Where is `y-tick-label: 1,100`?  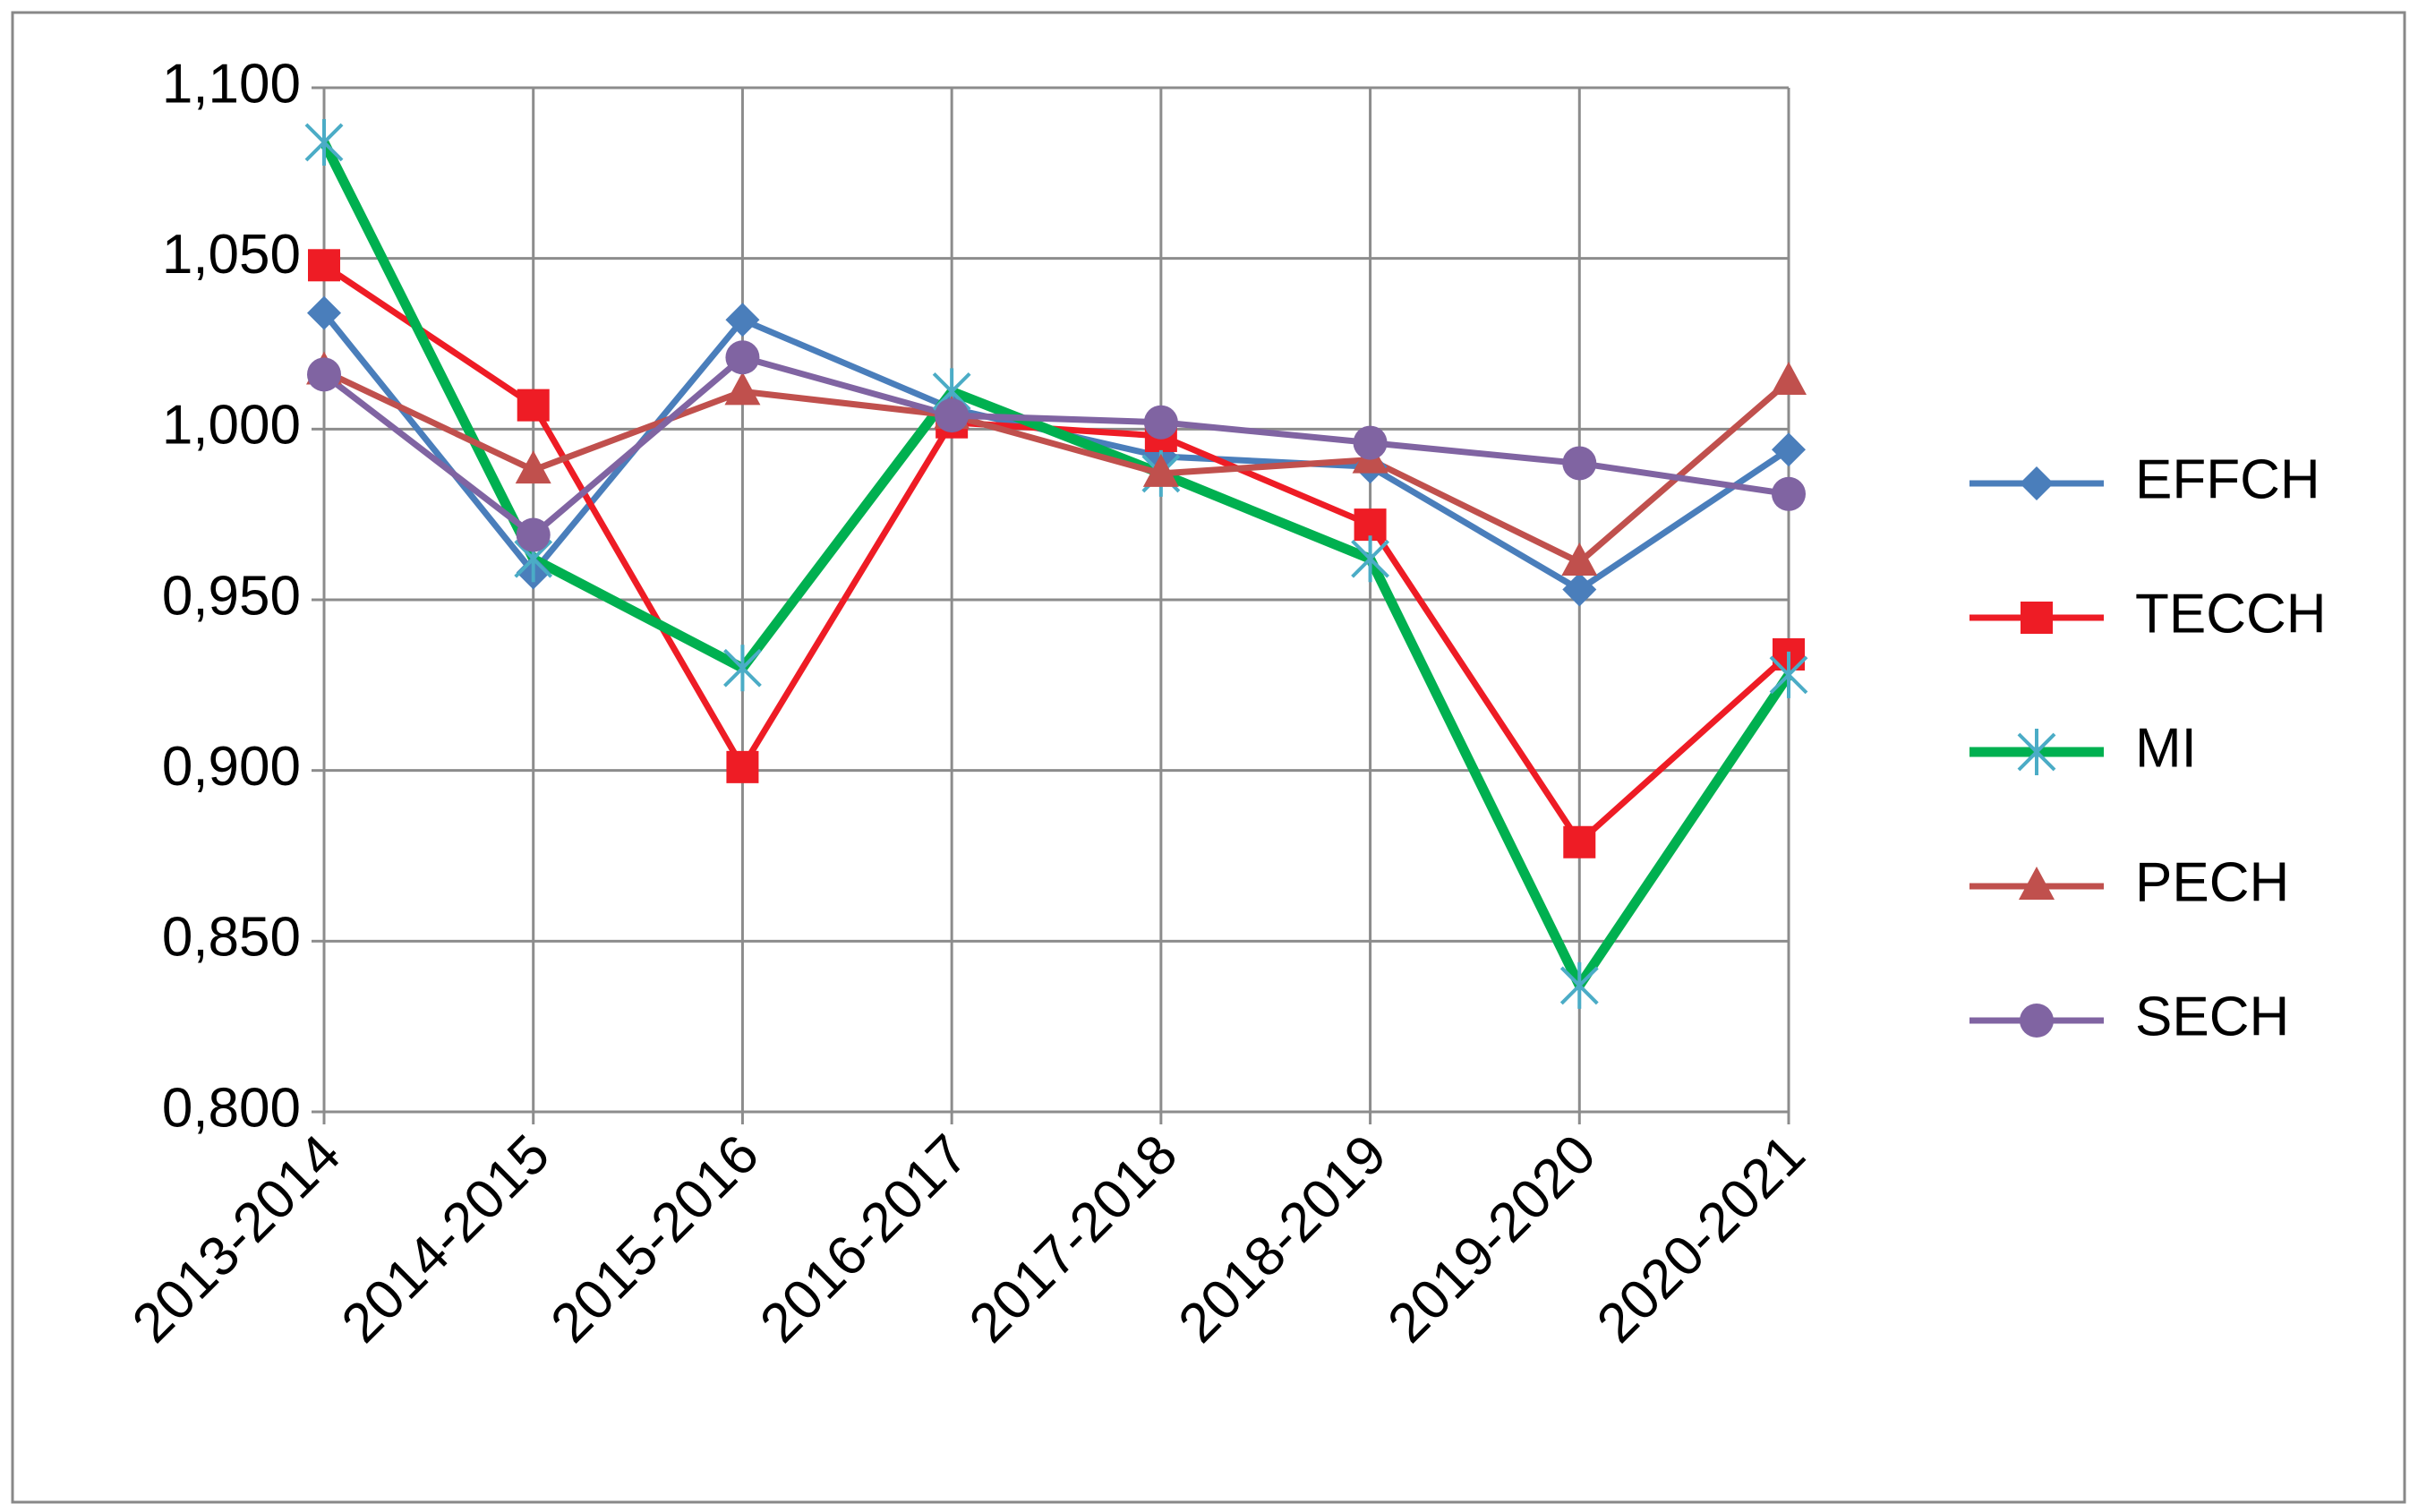
y-tick-label: 1,100 is located at coordinates (231, 84).